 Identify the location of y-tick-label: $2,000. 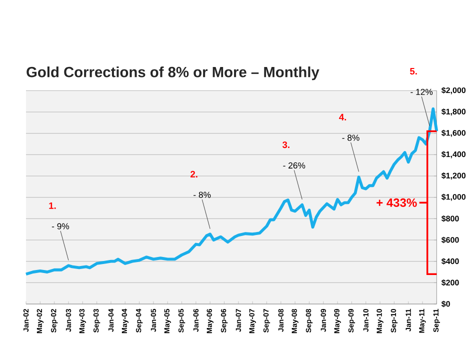
(453, 90).